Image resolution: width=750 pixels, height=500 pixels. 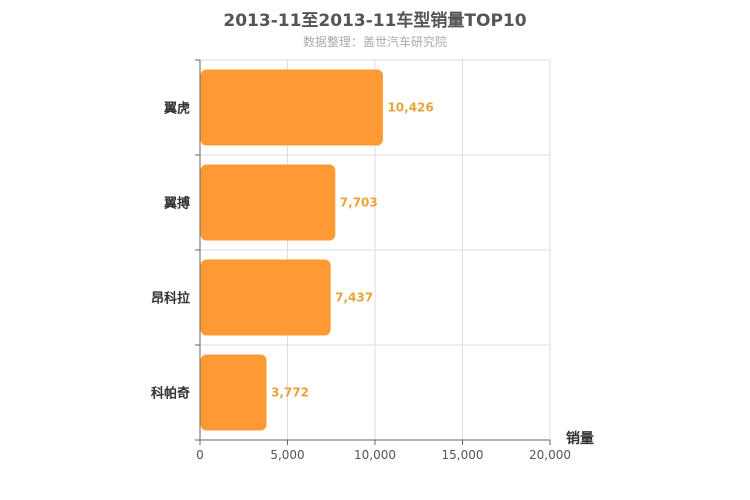 What do you see at coordinates (170, 394) in the screenshot?
I see `y-tick-label: 科帕奇` at bounding box center [170, 394].